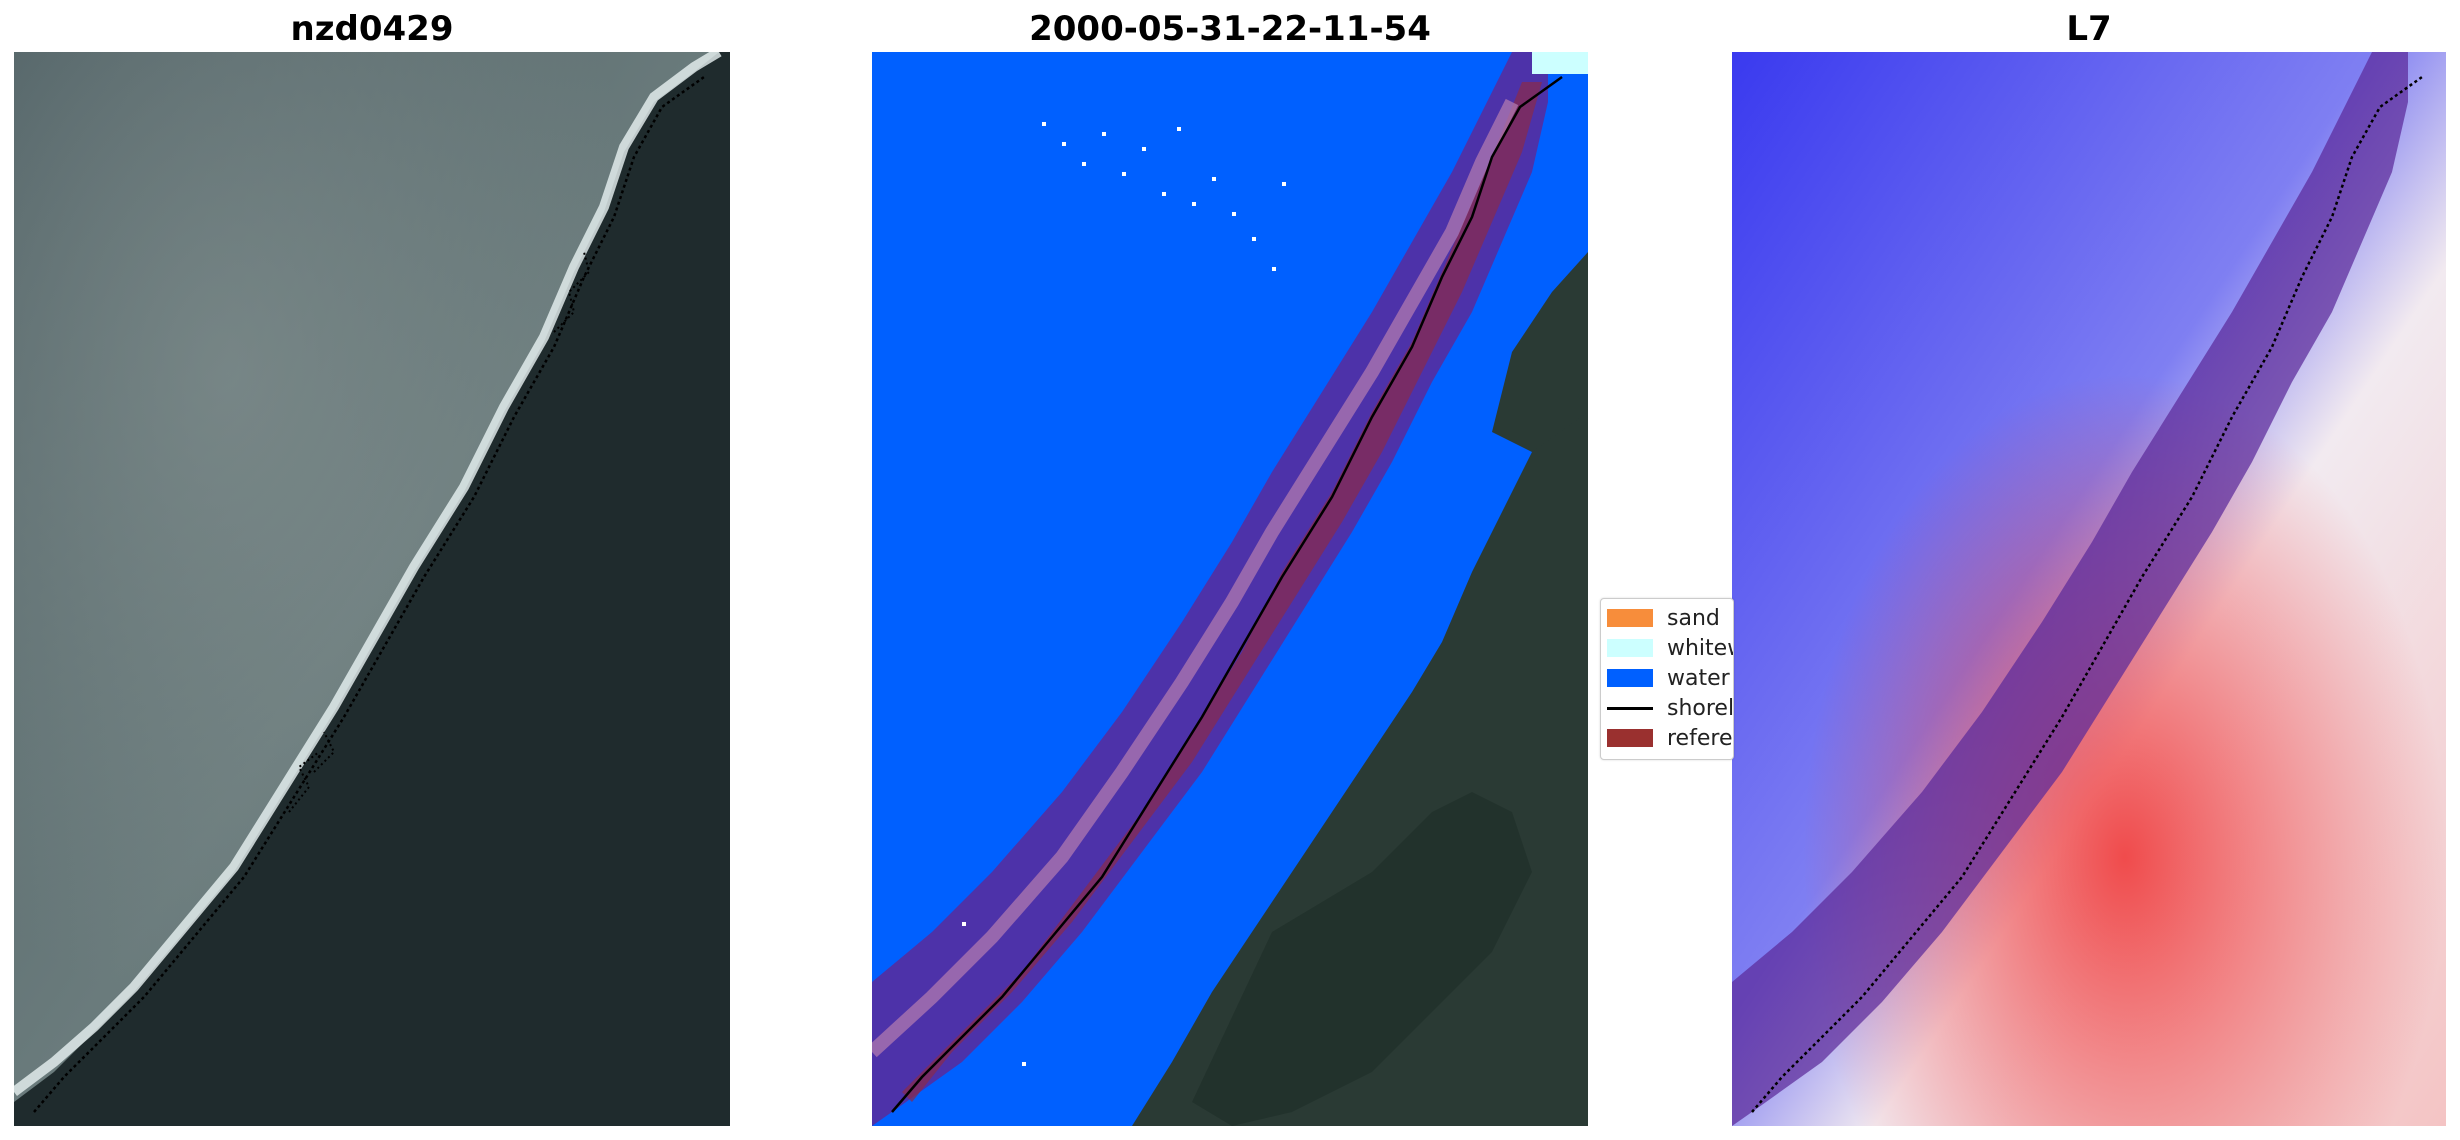  I want to click on legend-item-water: water, so click(1670, 678).